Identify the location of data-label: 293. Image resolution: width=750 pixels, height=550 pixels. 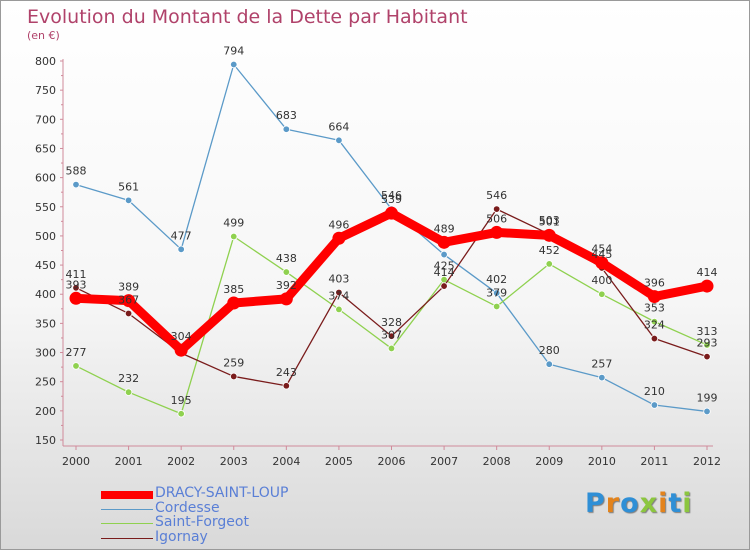
(707, 343).